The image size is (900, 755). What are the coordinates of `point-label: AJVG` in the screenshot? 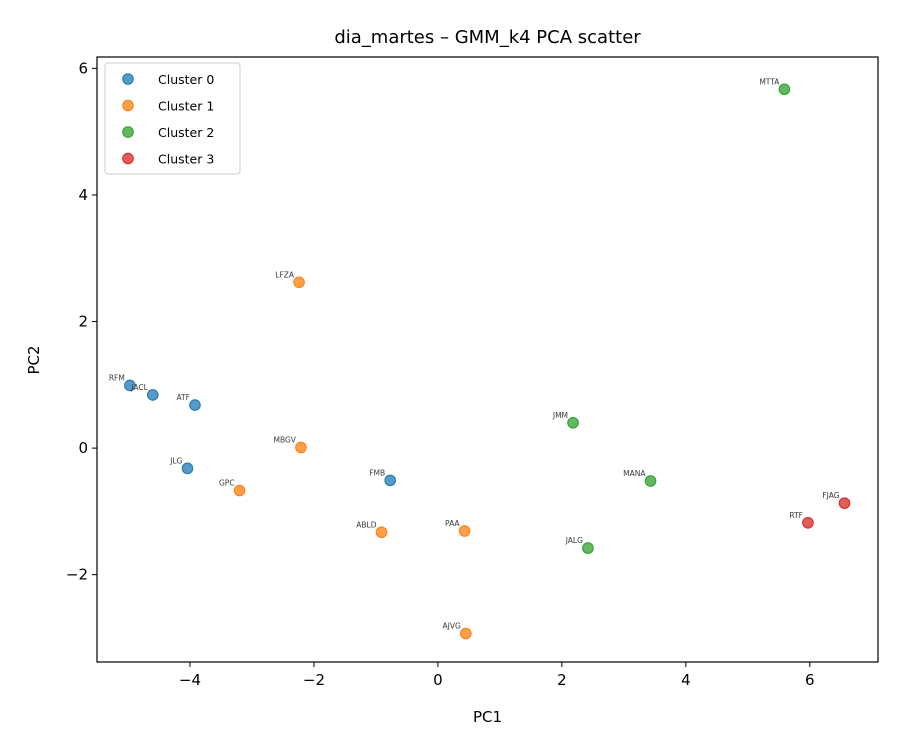 It's located at (452, 626).